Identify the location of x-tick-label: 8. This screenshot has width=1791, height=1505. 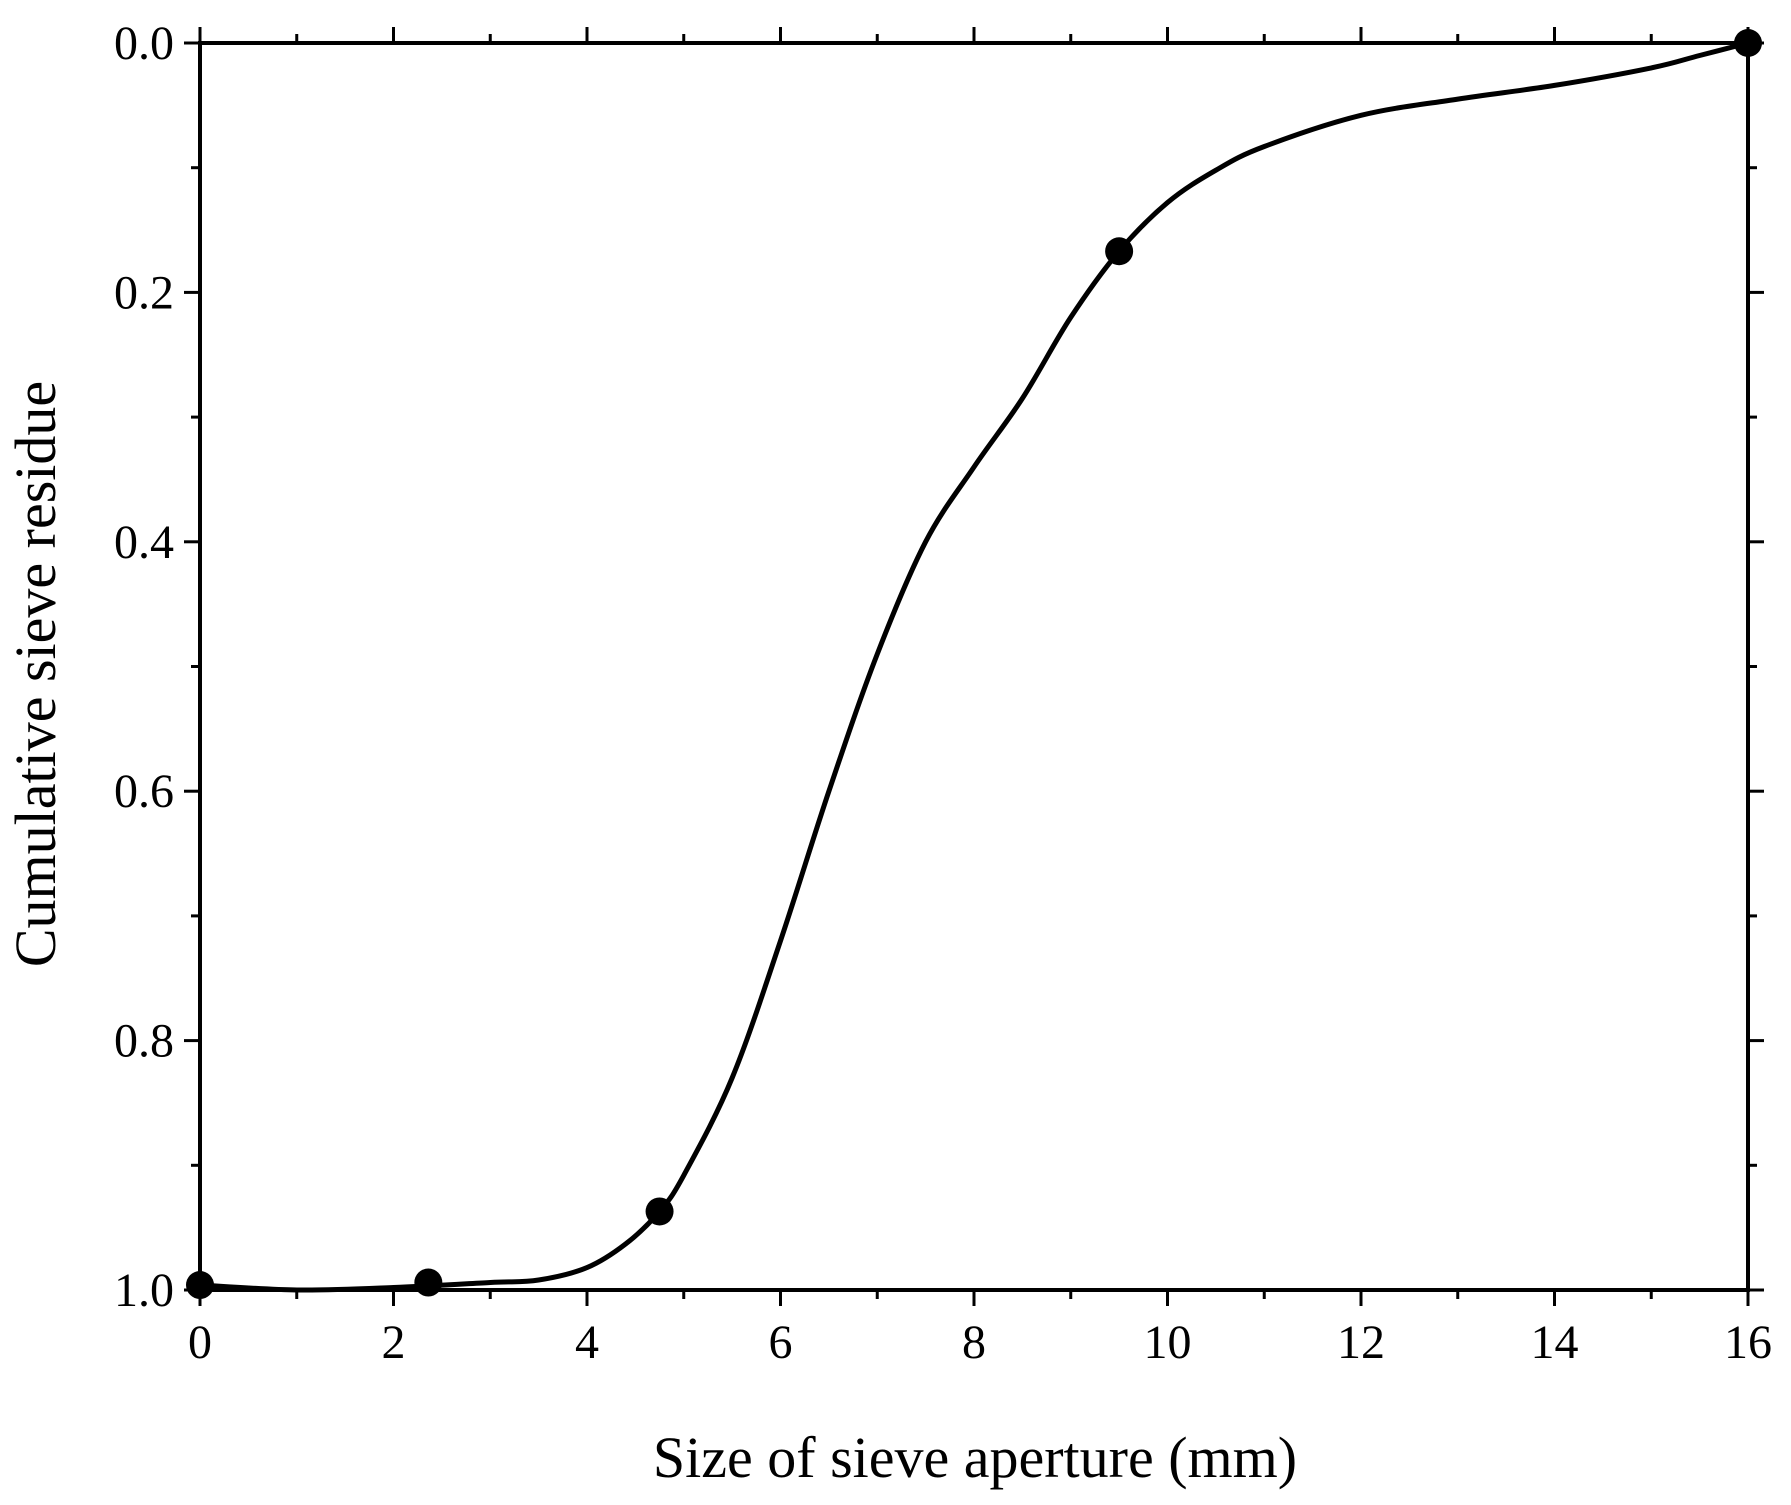
(974, 1342).